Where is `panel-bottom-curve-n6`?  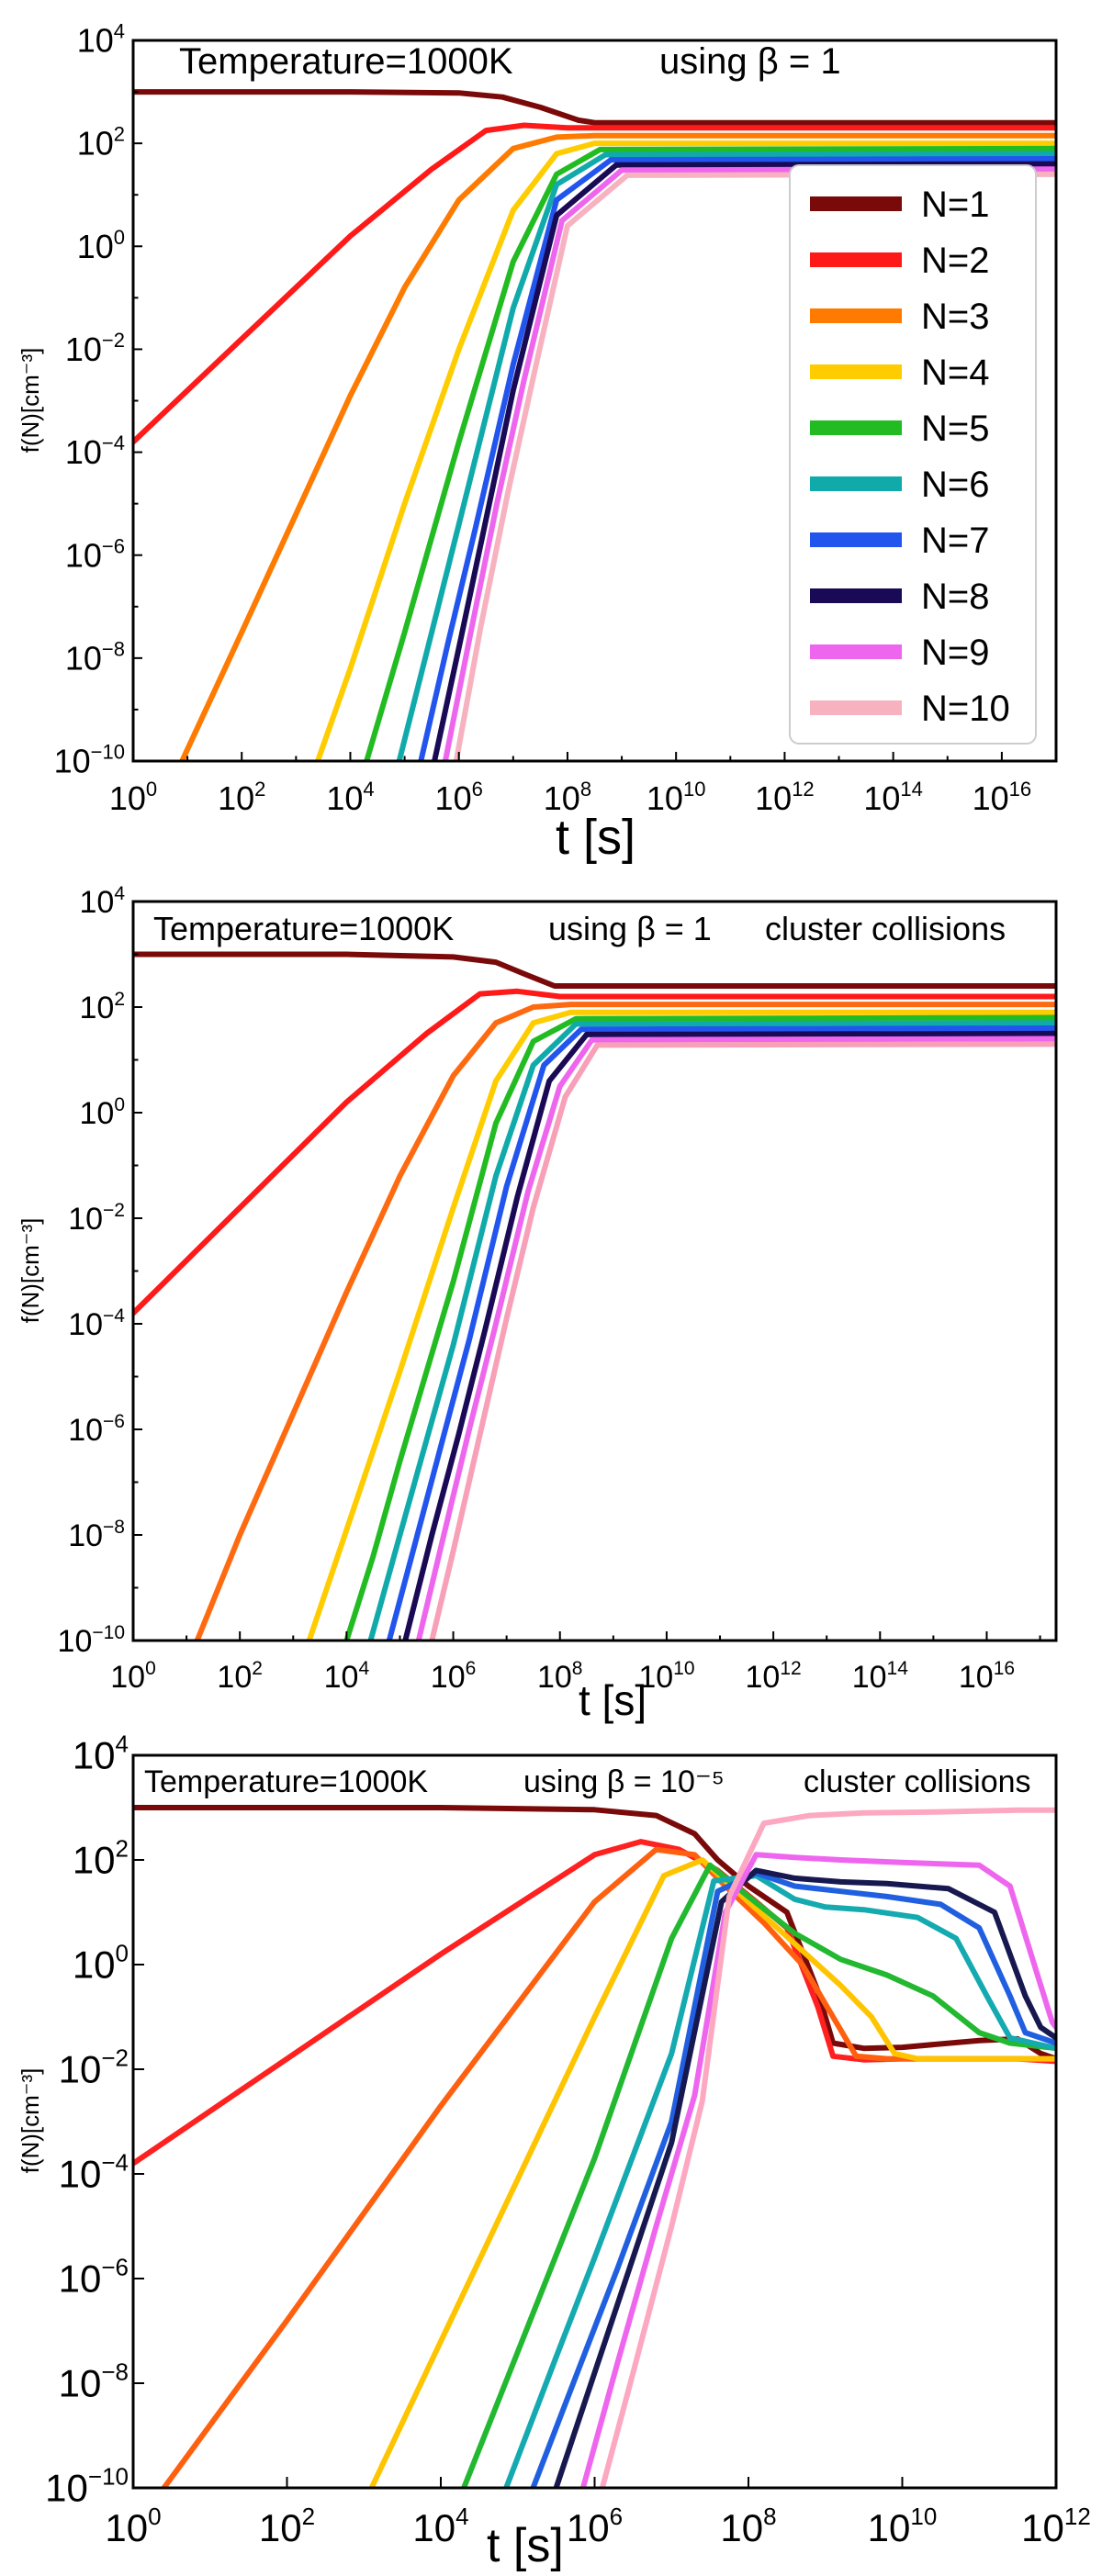
panel-bottom-curve-n6 is located at coordinates (779, 2180).